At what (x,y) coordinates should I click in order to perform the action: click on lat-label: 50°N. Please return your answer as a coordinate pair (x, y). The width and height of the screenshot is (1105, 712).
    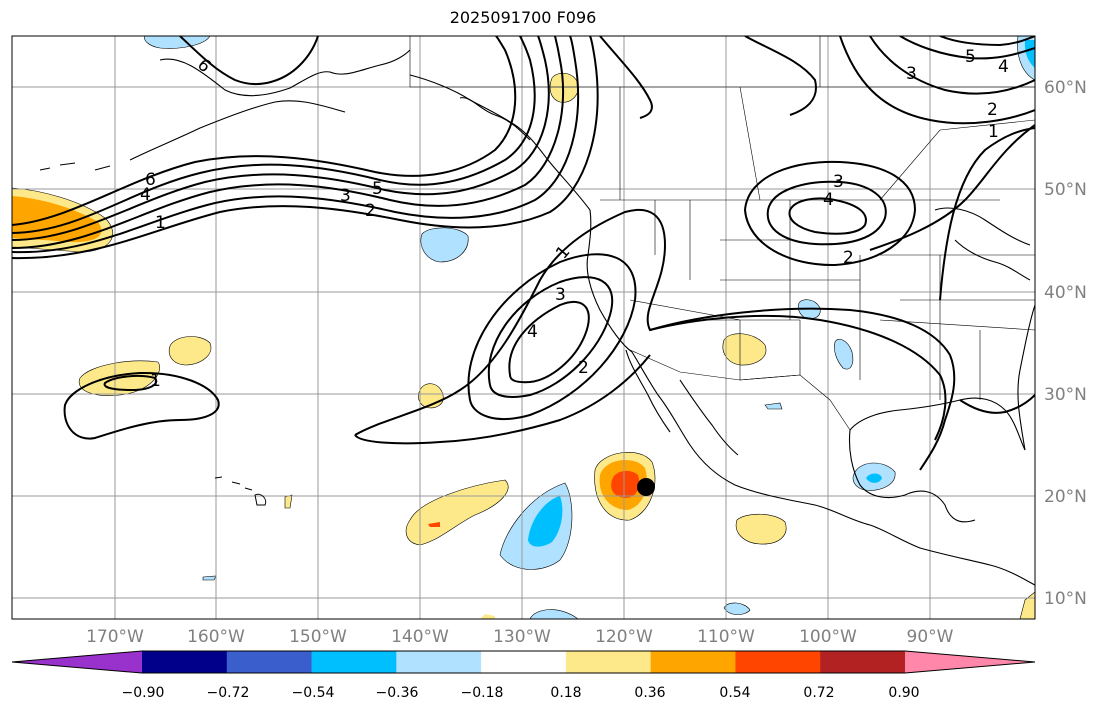
    Looking at the image, I should click on (1065, 190).